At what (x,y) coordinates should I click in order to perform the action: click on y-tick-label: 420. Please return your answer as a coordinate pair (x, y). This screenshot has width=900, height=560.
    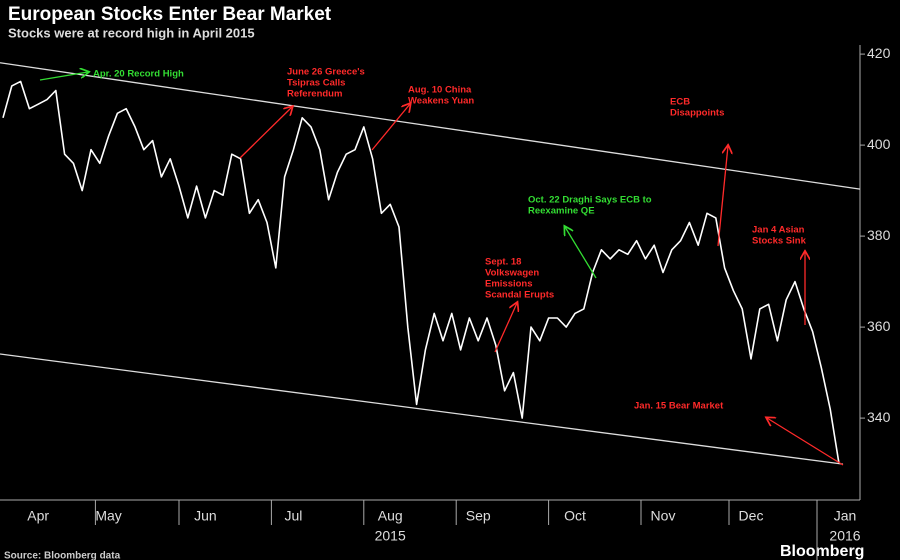
    Looking at the image, I should click on (879, 53).